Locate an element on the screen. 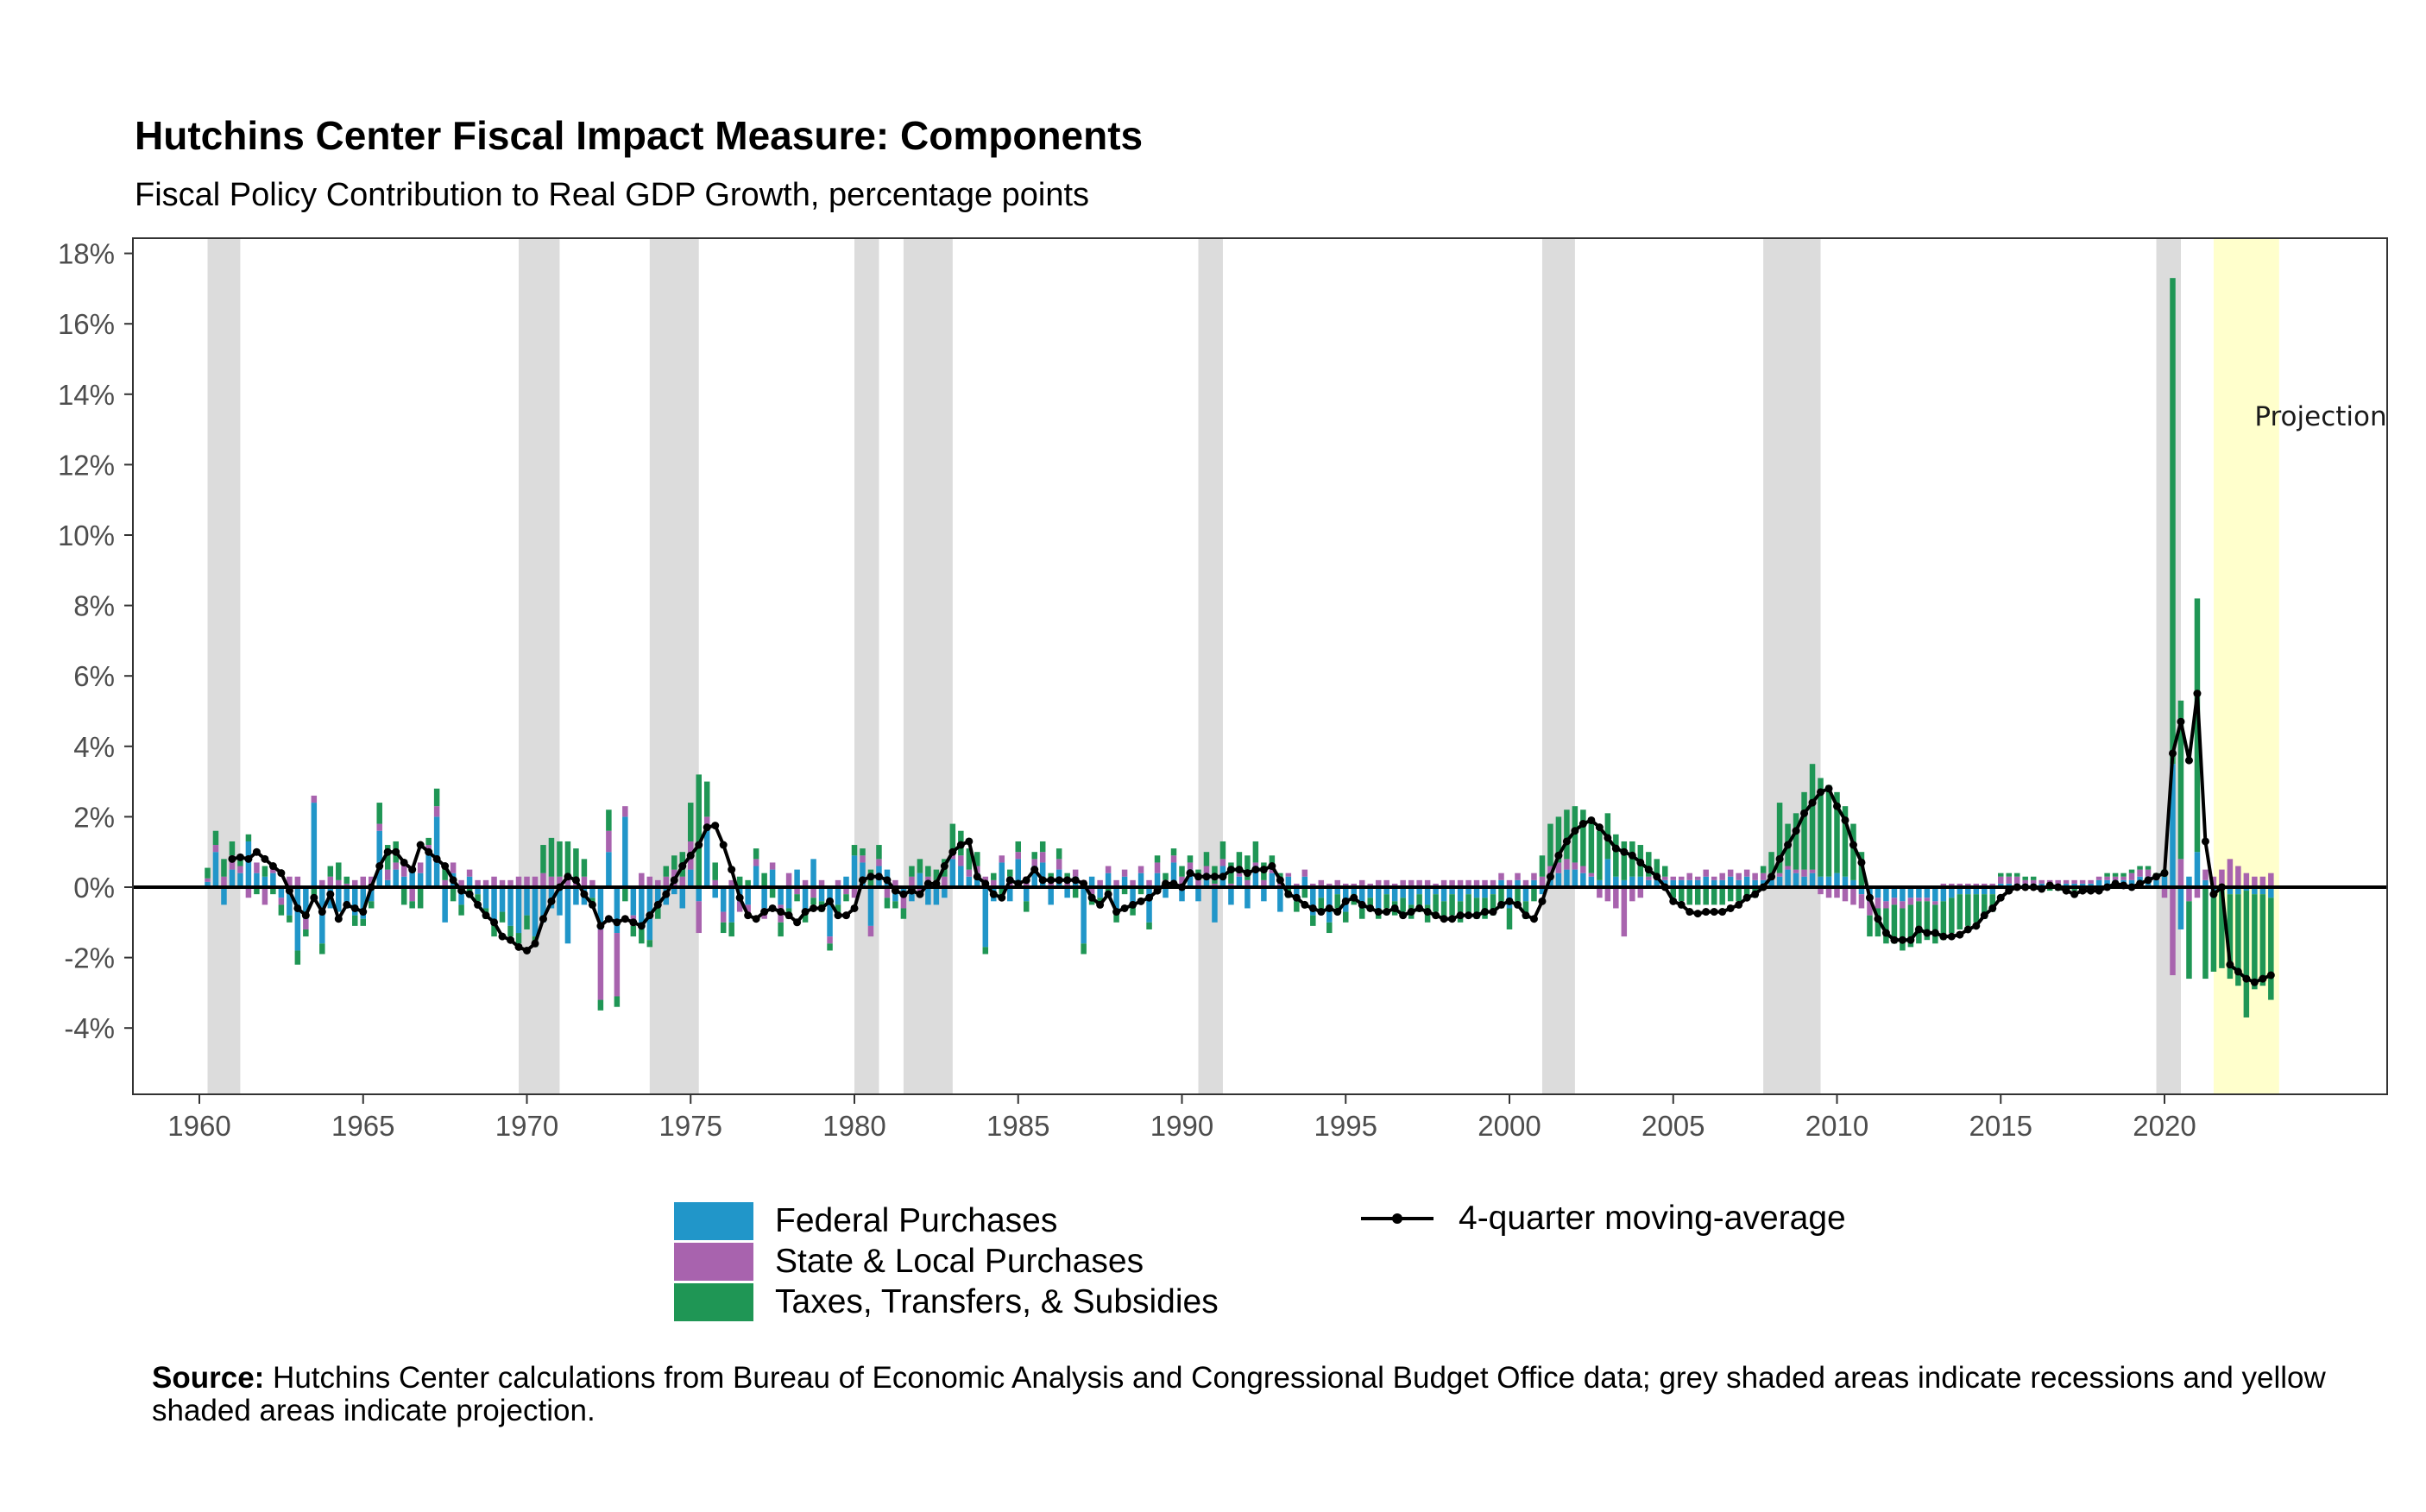 This screenshot has width=2426, height=1512. legend-swatch-taxes is located at coordinates (713, 1302).